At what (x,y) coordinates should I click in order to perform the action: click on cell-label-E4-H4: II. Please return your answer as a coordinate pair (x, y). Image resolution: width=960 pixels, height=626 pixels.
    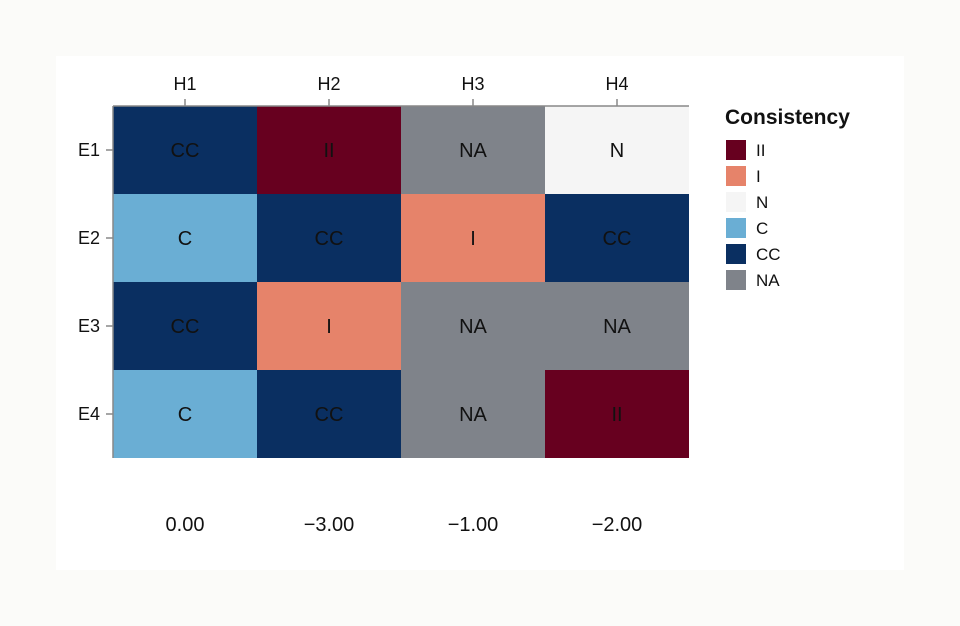
    Looking at the image, I should click on (616, 415).